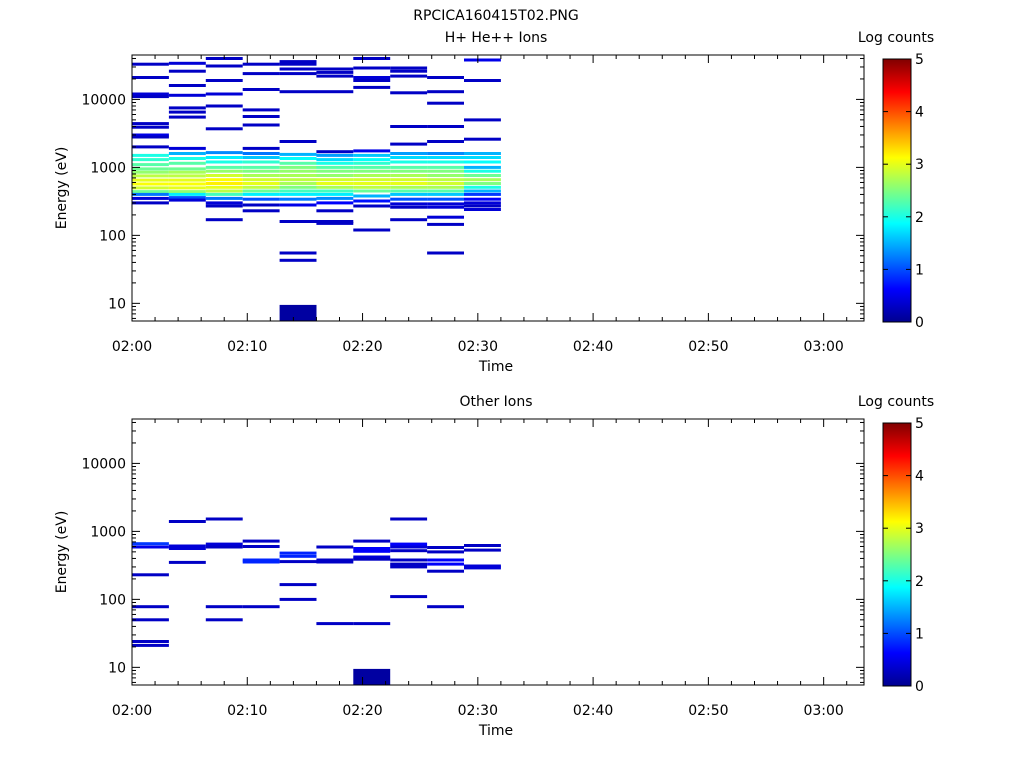 This screenshot has height=768, width=1024. Describe the element at coordinates (62, 188) in the screenshot. I see `y-axis-label: Energy (eV)` at that location.